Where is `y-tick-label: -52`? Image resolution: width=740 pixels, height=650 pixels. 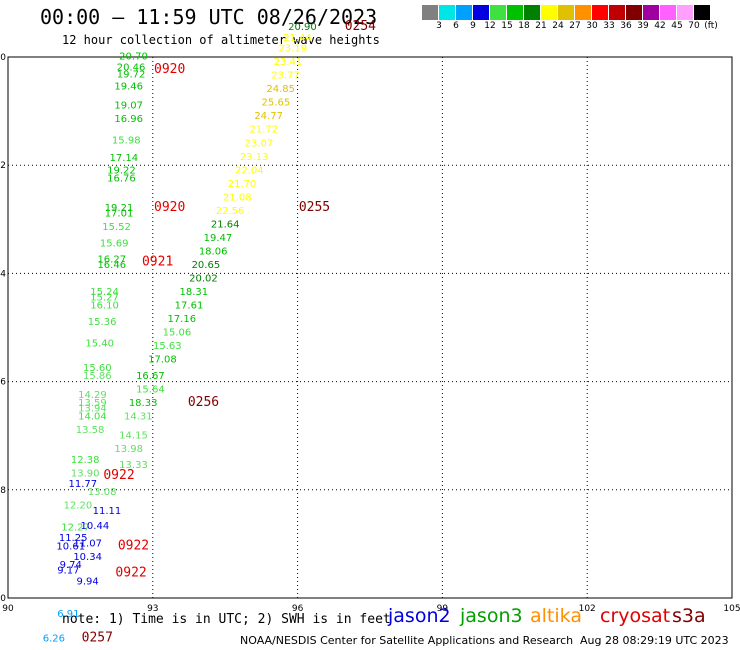 y-tick-label: -52 is located at coordinates (3, 166).